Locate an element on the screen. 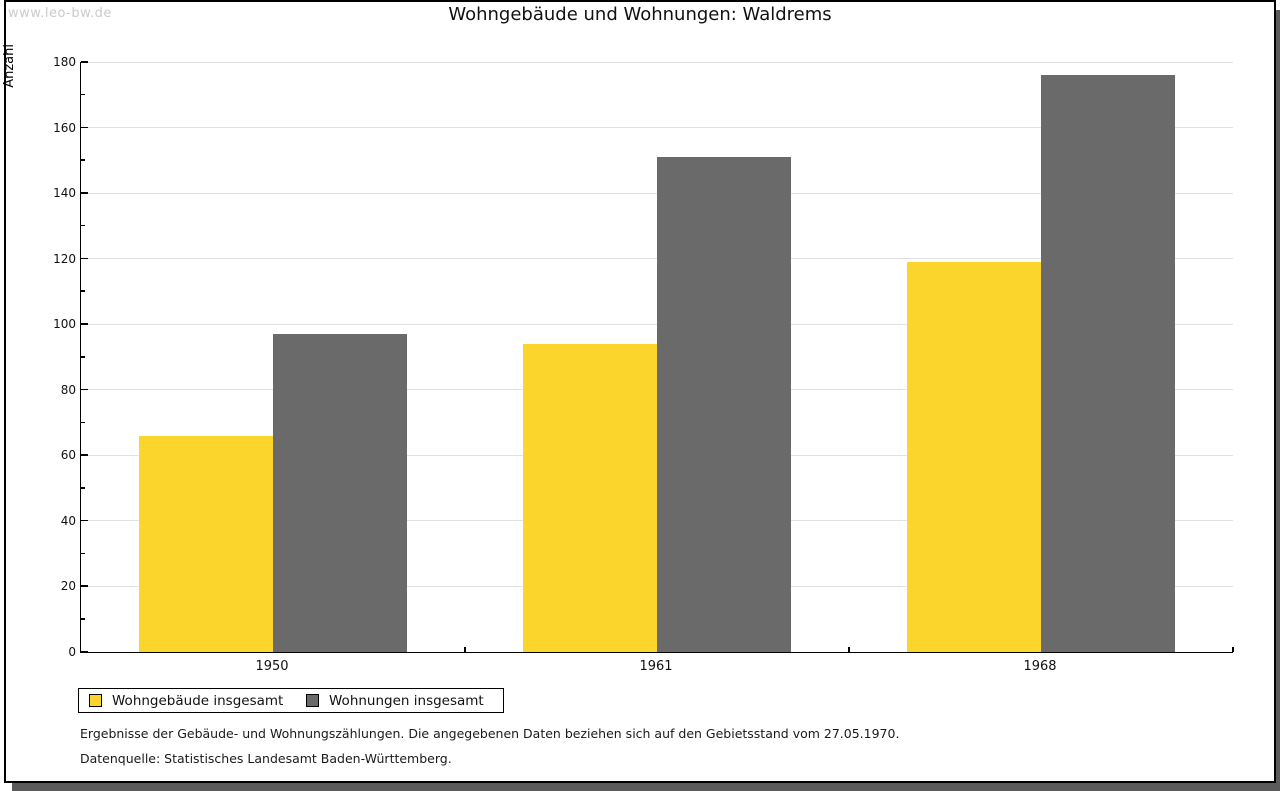  y-tick-label-180: 180 is located at coordinates (64, 62).